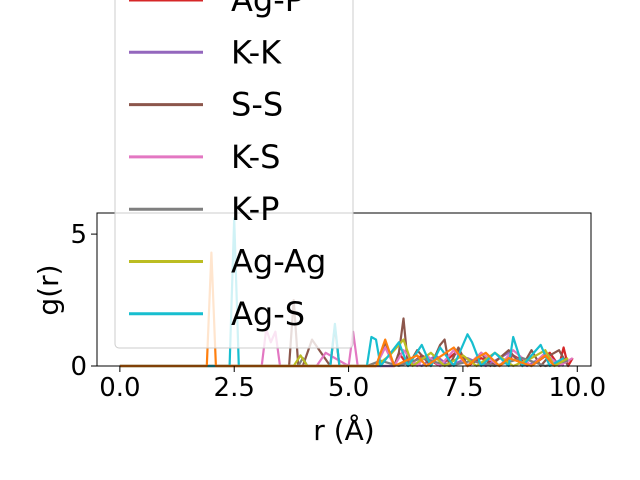  What do you see at coordinates (256, 52) in the screenshot?
I see `legend-label: K-K` at bounding box center [256, 52].